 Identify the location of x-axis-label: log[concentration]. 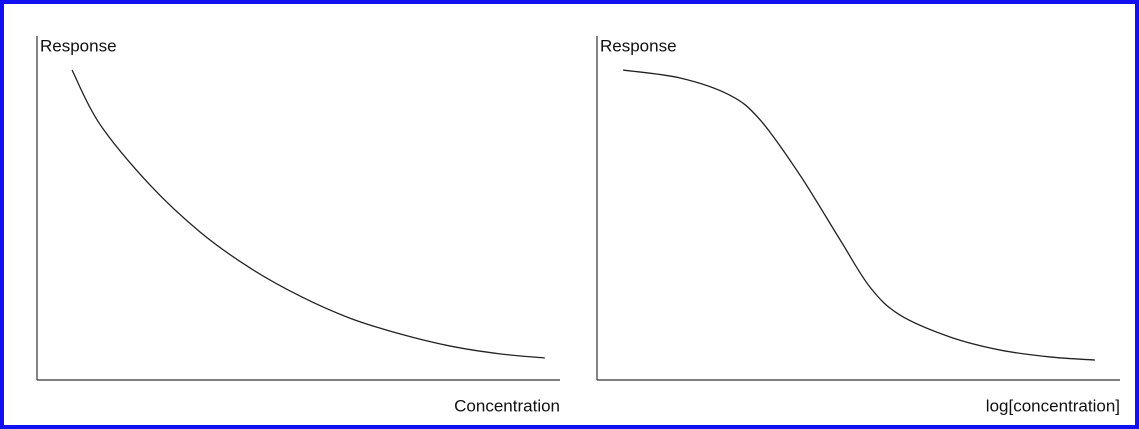
(1053, 405).